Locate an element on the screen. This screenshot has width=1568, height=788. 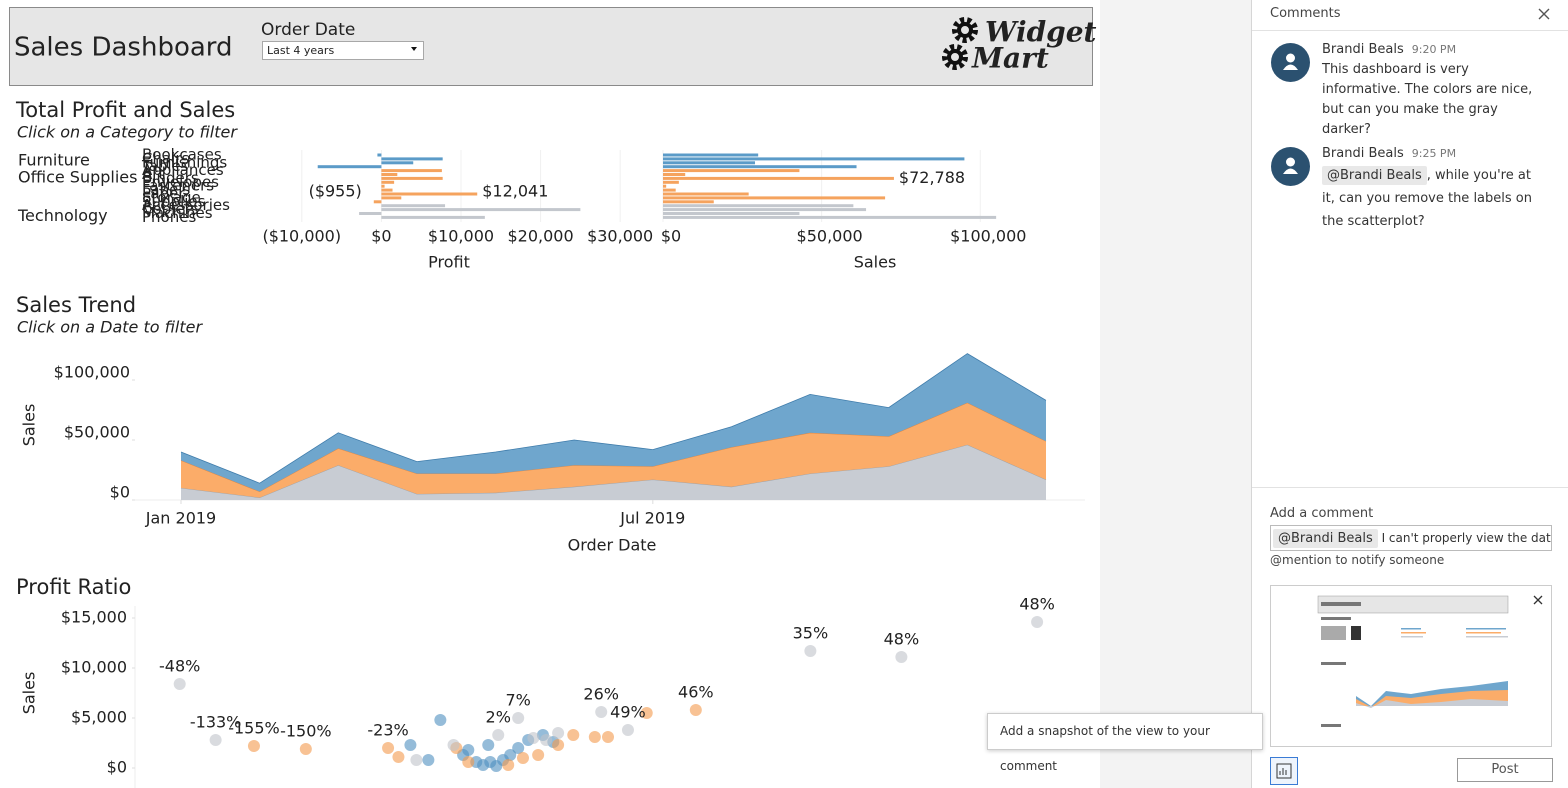
filter-value: Last 4 years is located at coordinates (300, 50).